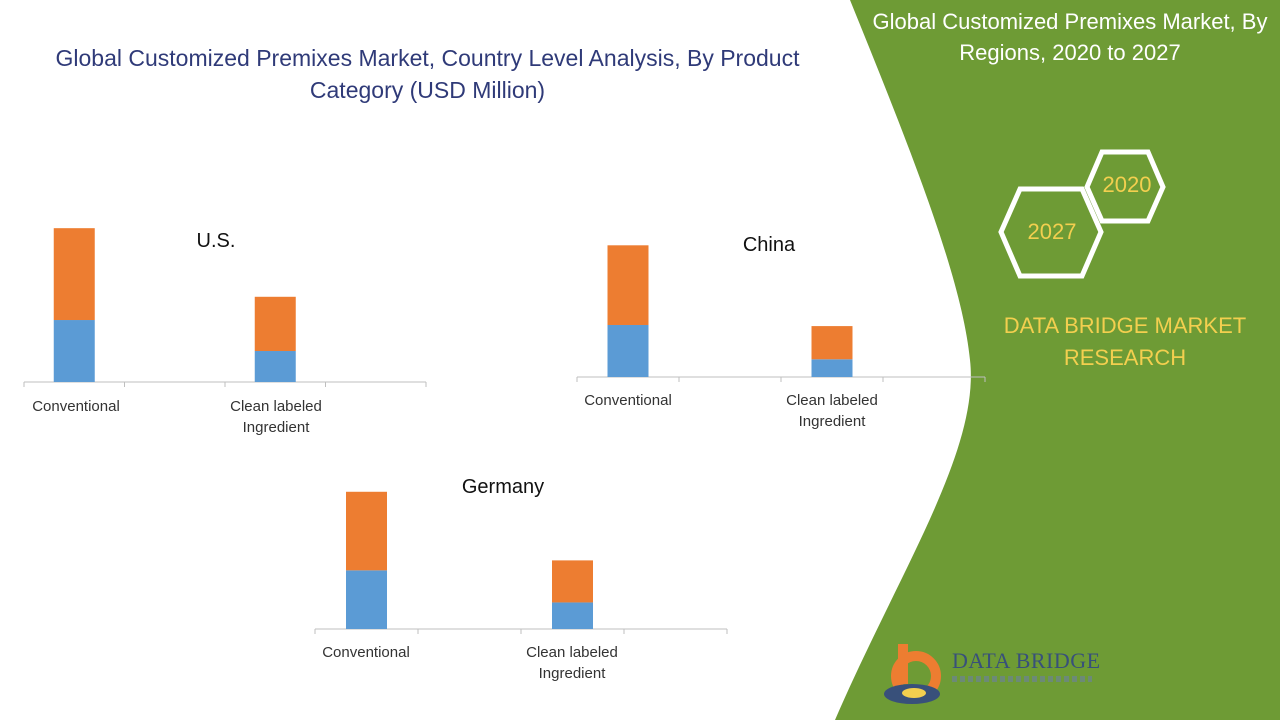 This screenshot has width=1280, height=720. Describe the element at coordinates (503, 487) in the screenshot. I see `chart-title-germany: Germany` at that location.